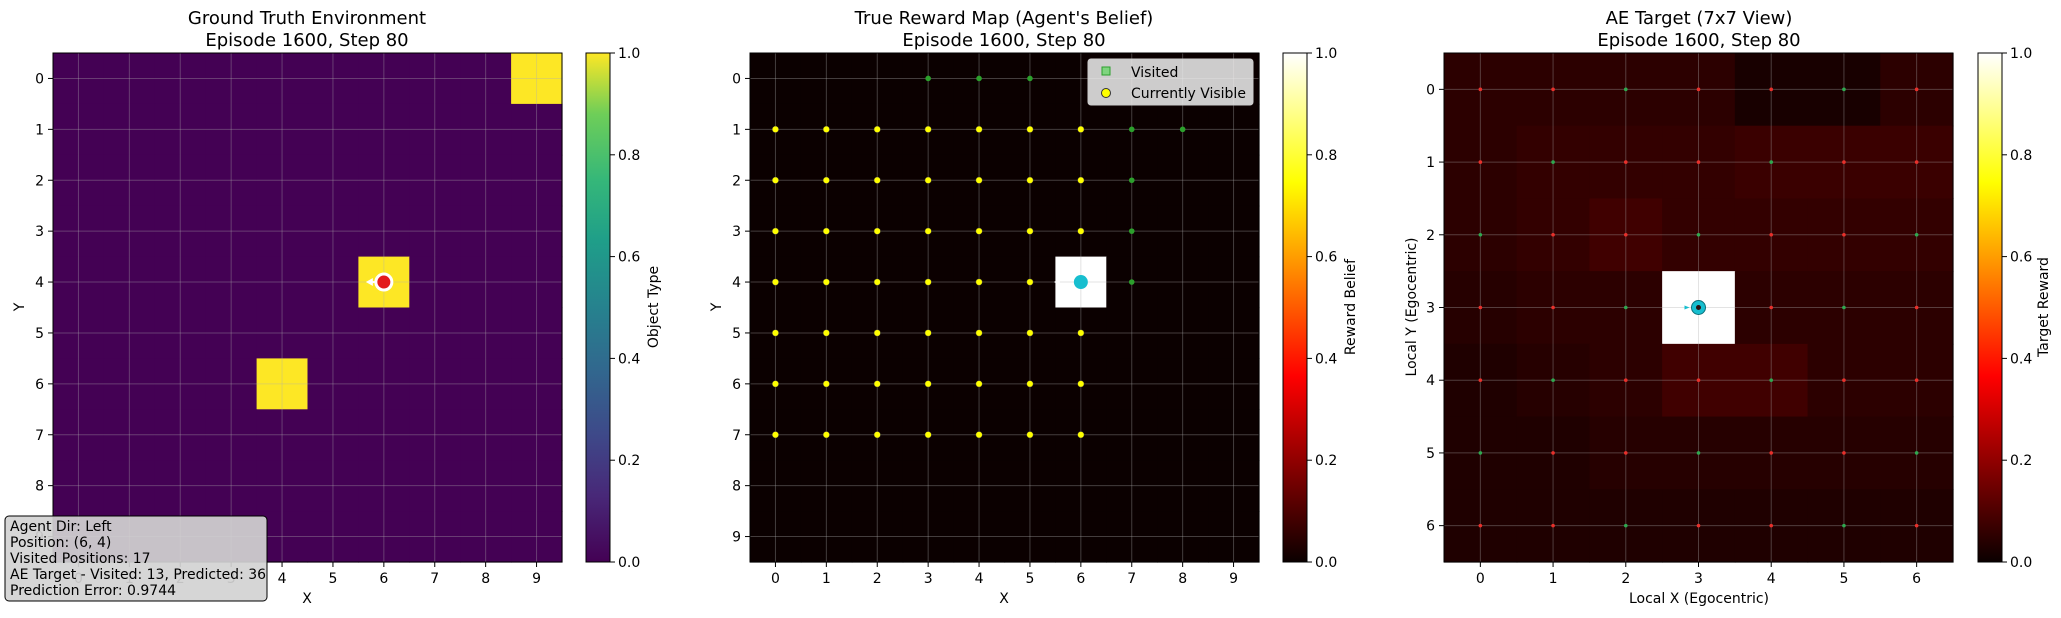 The image size is (2061, 618). What do you see at coordinates (1326, 258) in the screenshot?
I see `colorbar-tick-label: 0.6` at bounding box center [1326, 258].